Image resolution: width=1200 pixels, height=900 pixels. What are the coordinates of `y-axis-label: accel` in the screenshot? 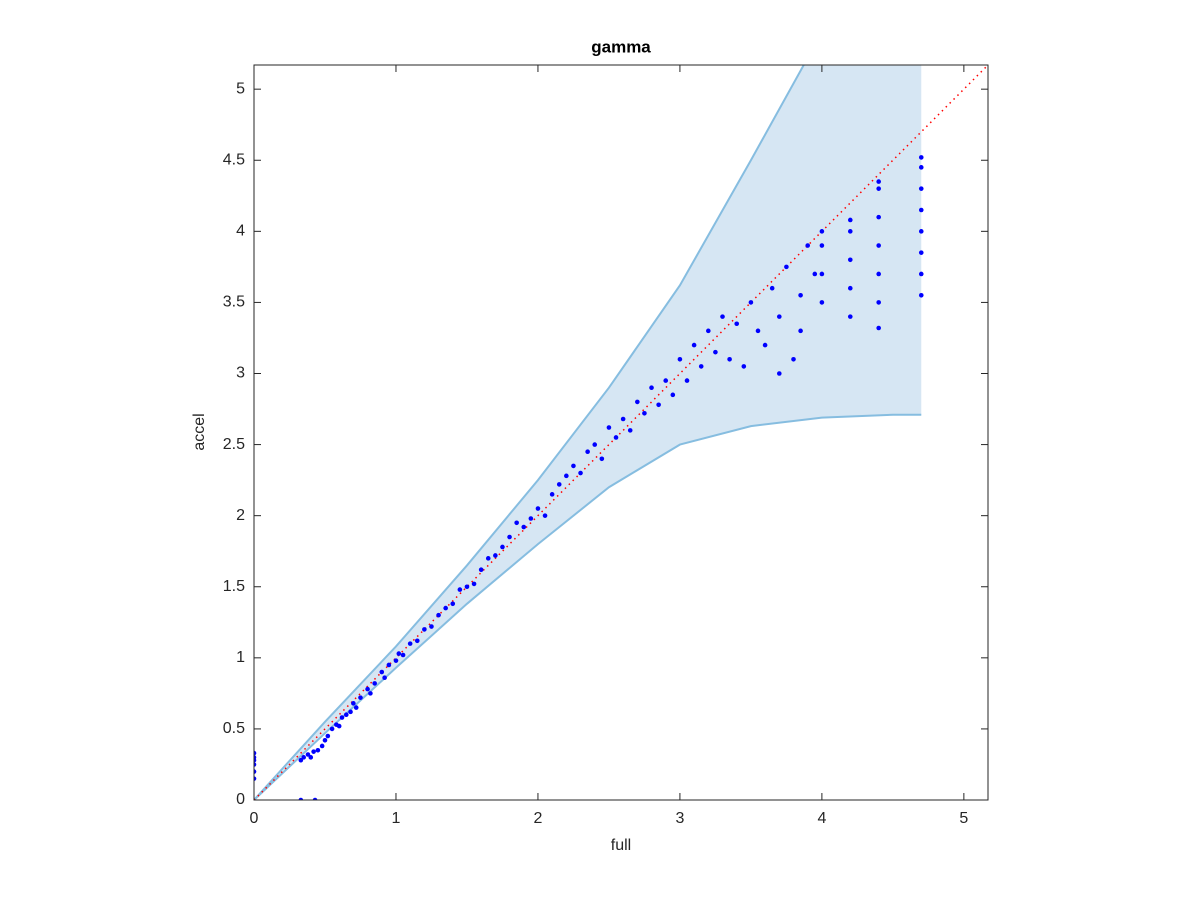 It's located at (199, 431).